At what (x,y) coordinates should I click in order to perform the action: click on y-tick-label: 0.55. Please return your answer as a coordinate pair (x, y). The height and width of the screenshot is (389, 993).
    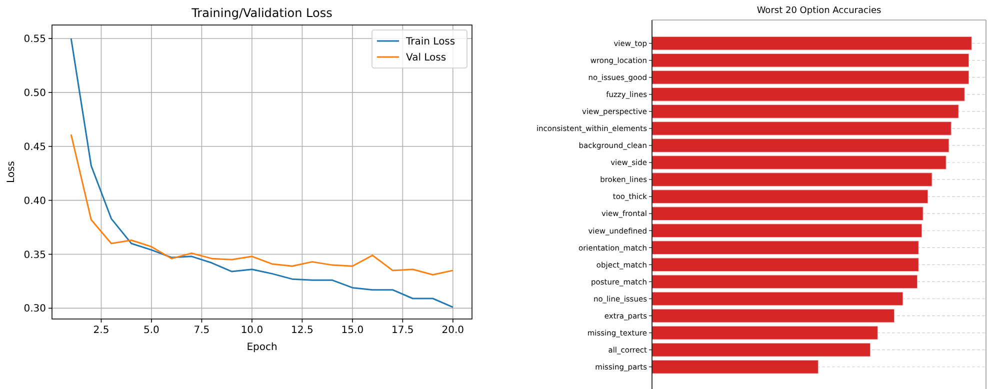
    Looking at the image, I should click on (35, 39).